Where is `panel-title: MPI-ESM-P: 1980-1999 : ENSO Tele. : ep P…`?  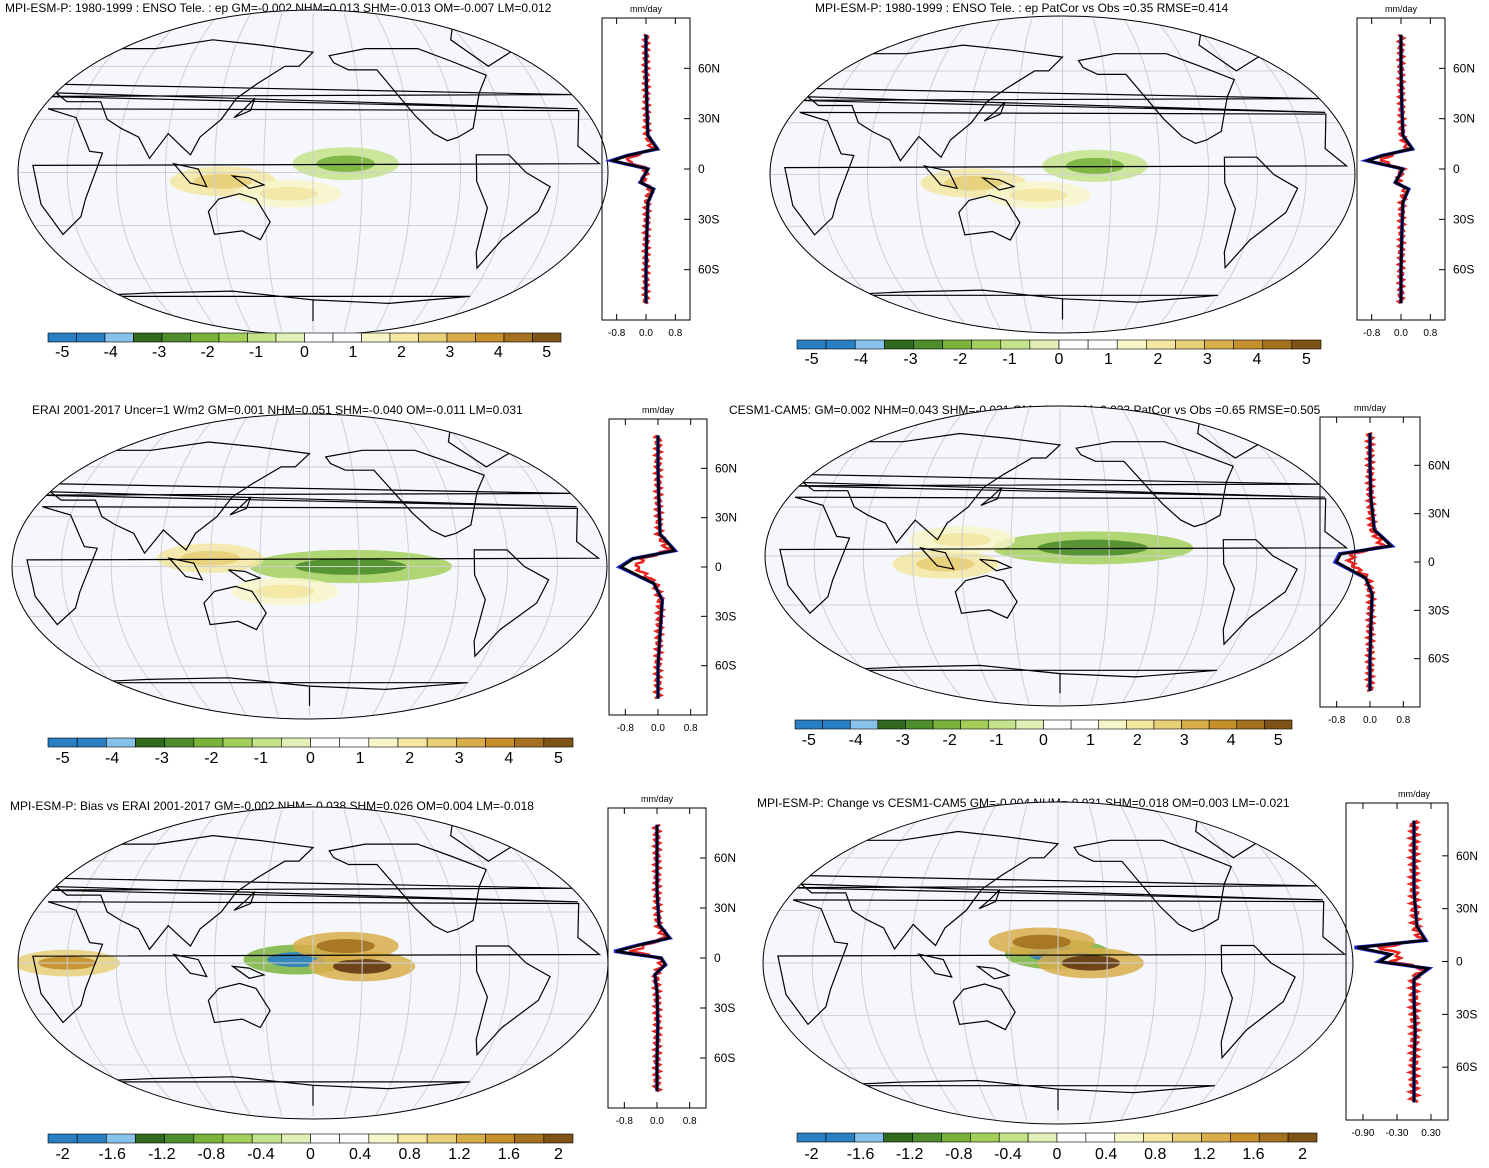 panel-title: MPI-ESM-P: 1980-1999 : ENSO Tele. : ep P… is located at coordinates (1022, 8).